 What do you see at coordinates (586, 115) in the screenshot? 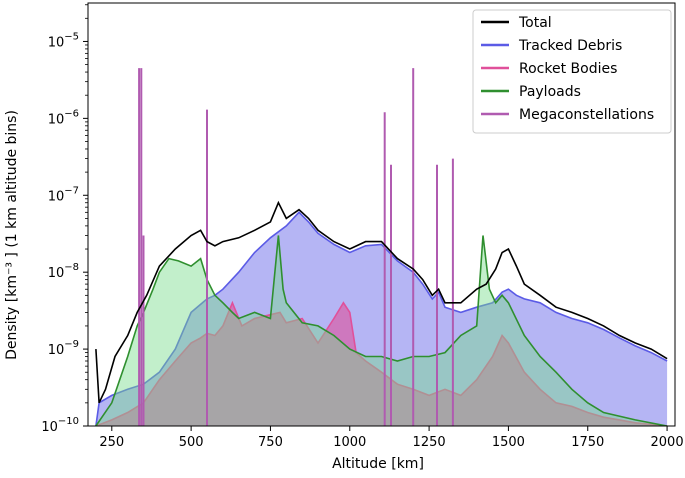
I see `legend-label-megaconstellations: Megaconstellations` at bounding box center [586, 115].